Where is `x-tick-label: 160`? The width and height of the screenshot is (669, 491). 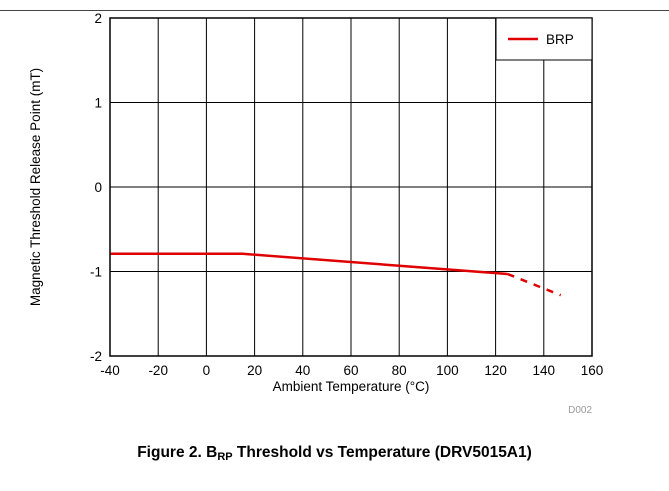
x-tick-label: 160 is located at coordinates (592, 370).